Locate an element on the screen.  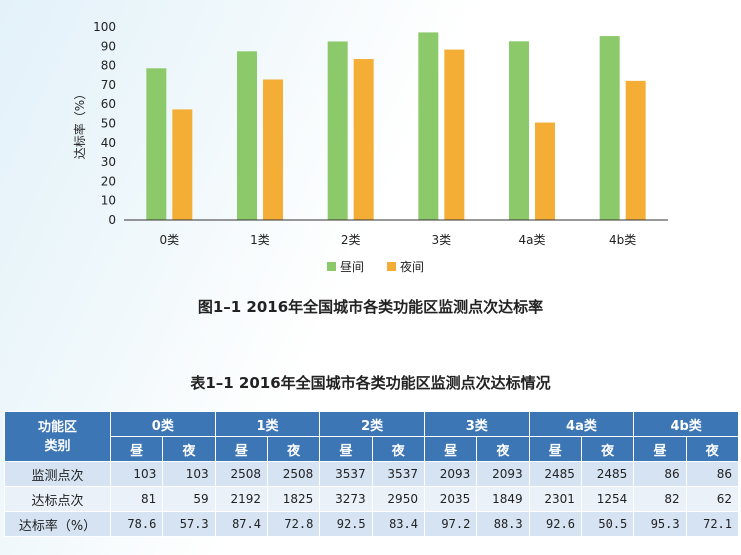
table-cell: 78.6 is located at coordinates (136, 524).